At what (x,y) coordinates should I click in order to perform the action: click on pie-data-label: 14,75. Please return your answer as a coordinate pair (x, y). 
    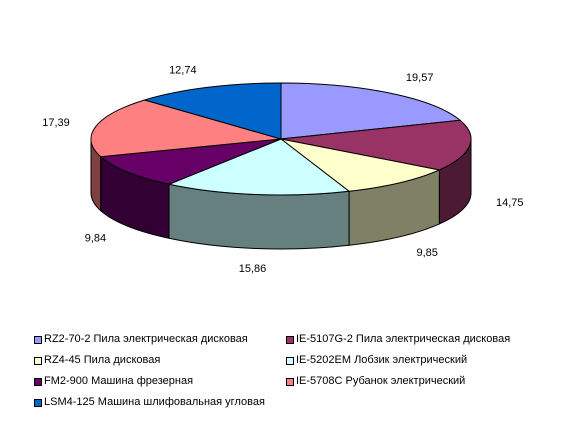
    Looking at the image, I should click on (510, 203).